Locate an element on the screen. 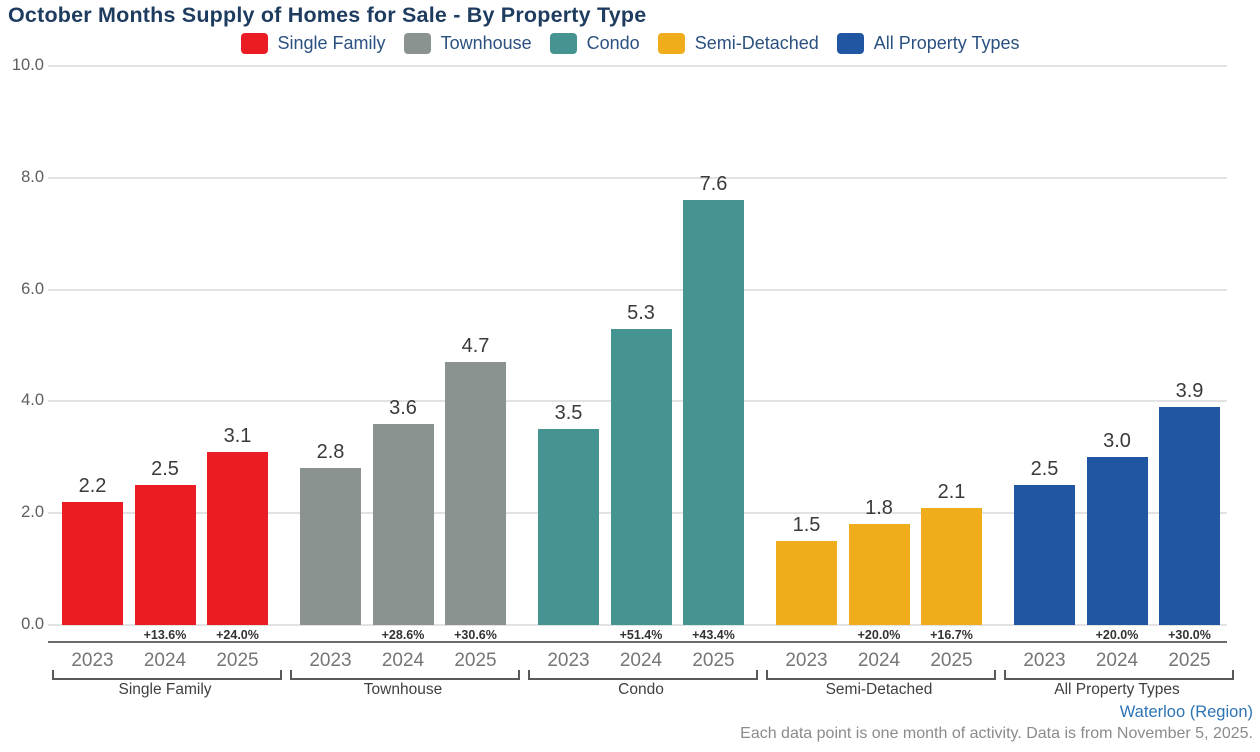 This screenshot has width=1260, height=752. bar-value-label: 3.6 is located at coordinates (403, 407).